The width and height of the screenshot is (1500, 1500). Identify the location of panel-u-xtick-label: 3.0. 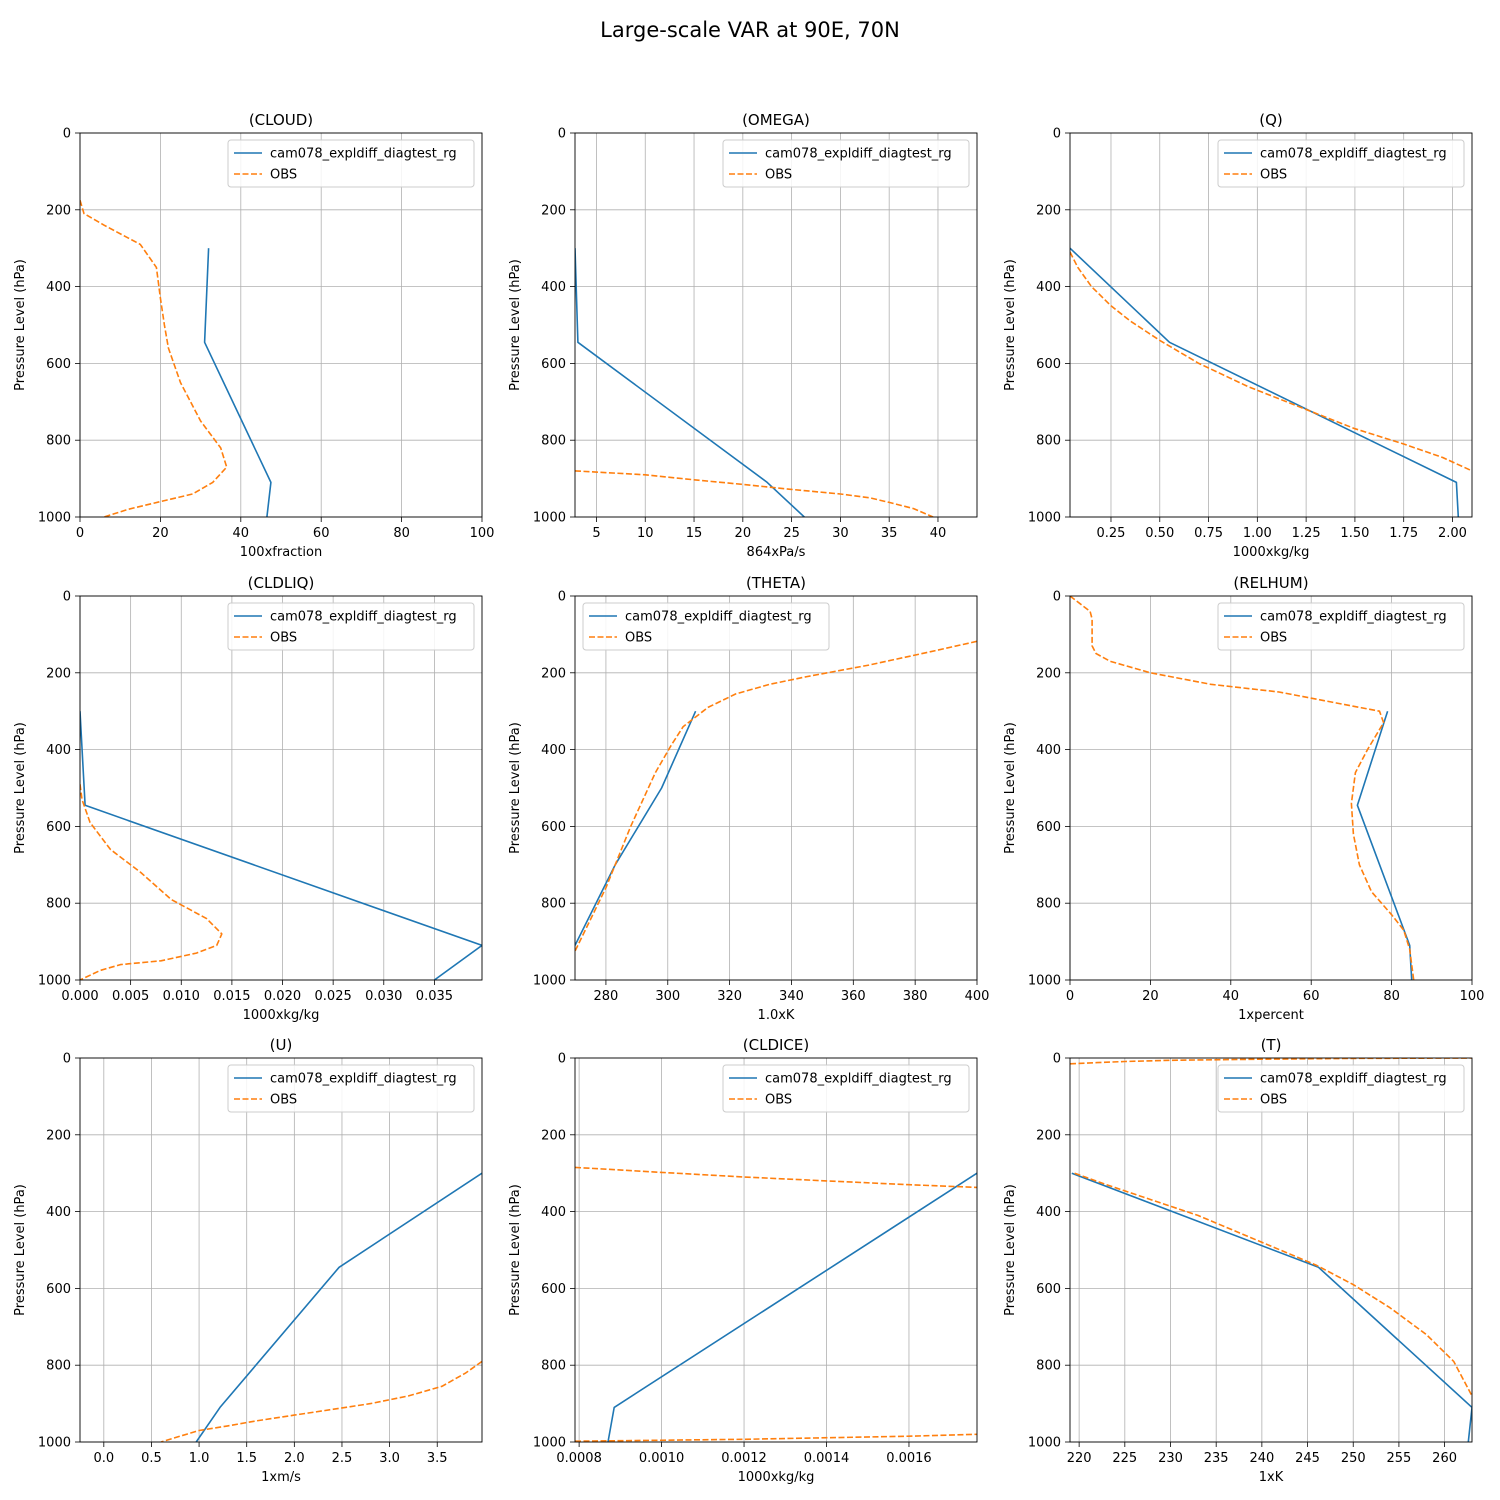
(389, 1458).